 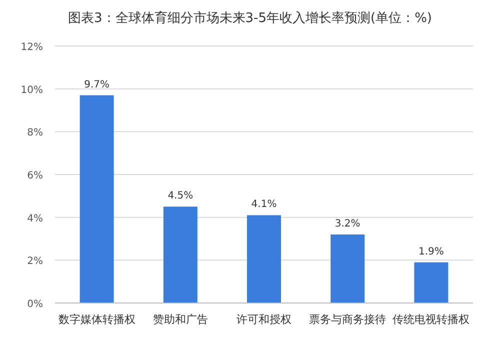 What do you see at coordinates (250, 18) in the screenshot?
I see `chart-title: 图表3：全球体育细分市场未来3-5年收入增长率预测(单位：%)` at bounding box center [250, 18].